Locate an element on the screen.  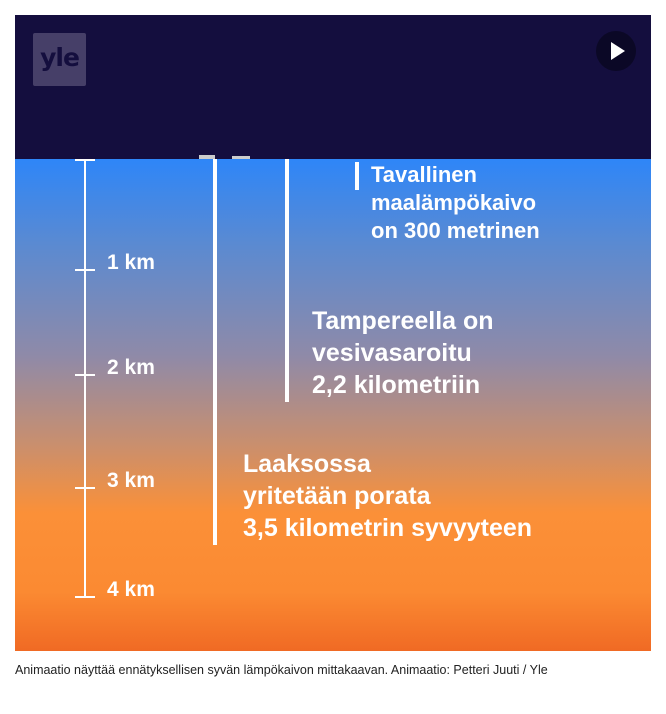
drill-rig is located at coordinates (207, 157).